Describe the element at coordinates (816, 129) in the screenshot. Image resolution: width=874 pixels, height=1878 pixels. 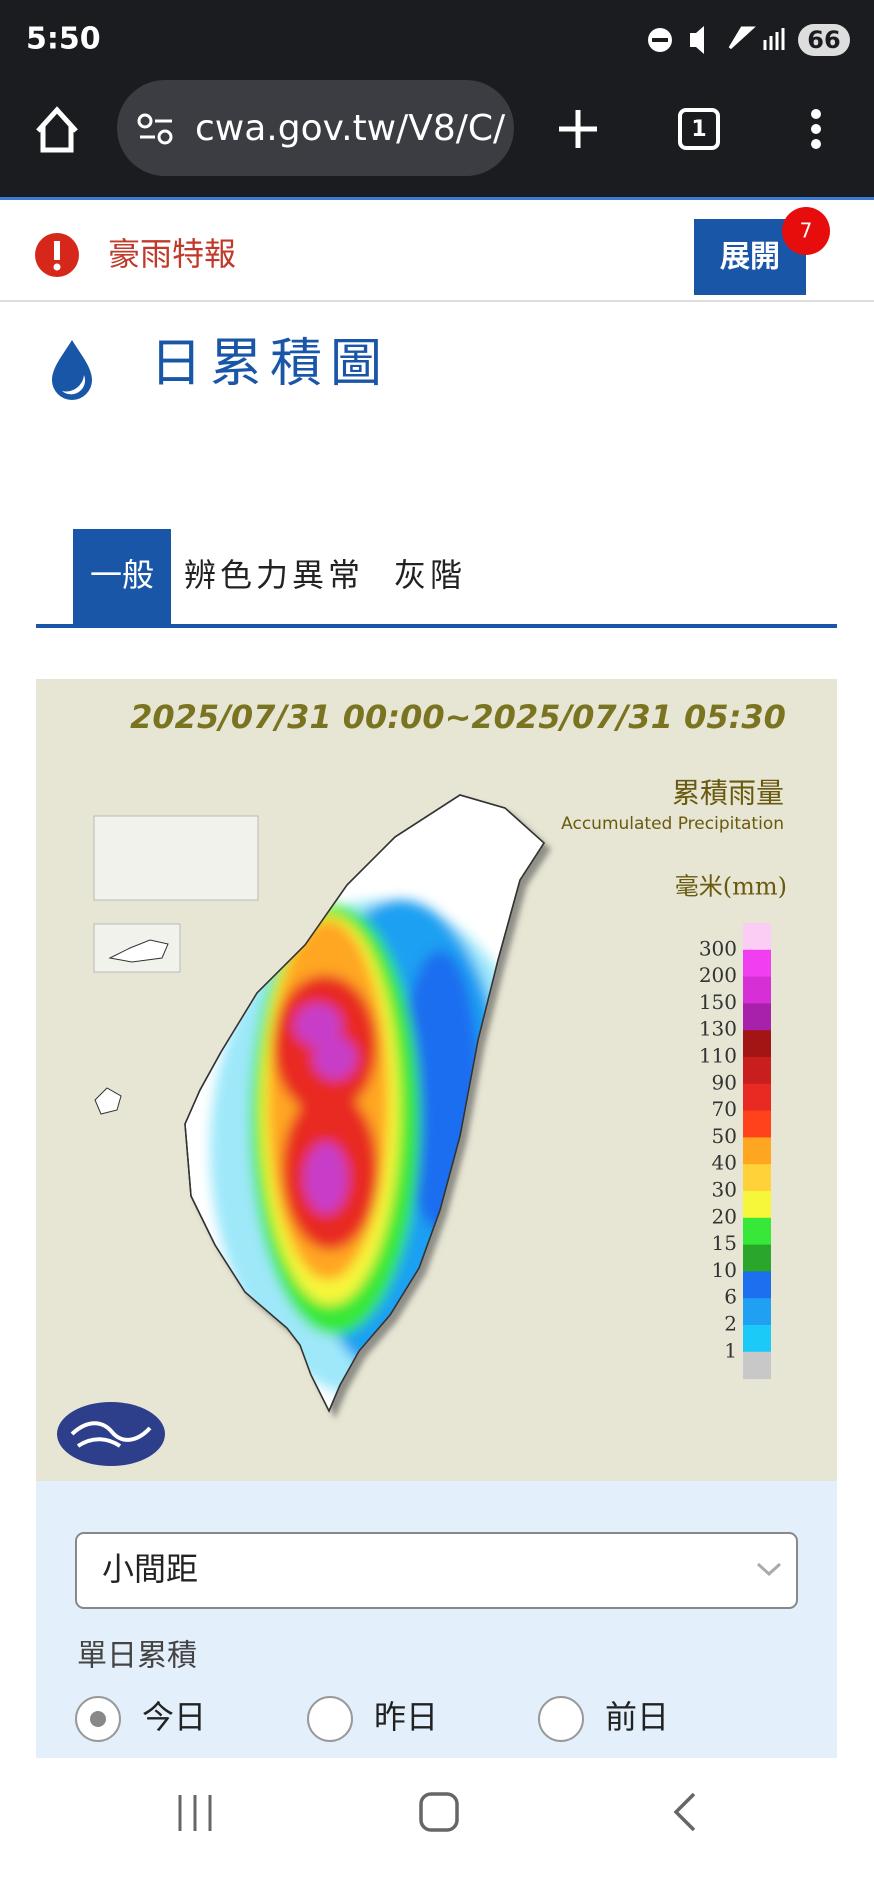
I see `menu-button` at that location.